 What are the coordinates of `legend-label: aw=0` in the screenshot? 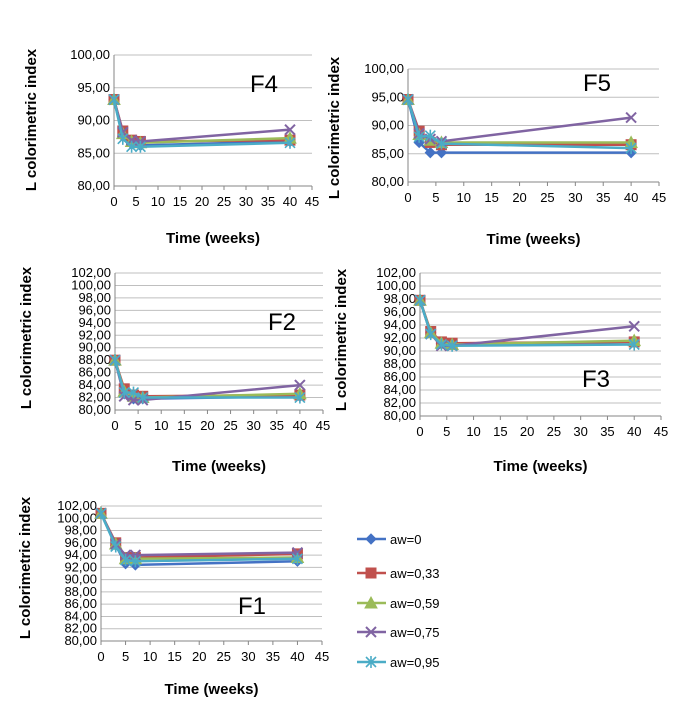 It's located at (405, 539).